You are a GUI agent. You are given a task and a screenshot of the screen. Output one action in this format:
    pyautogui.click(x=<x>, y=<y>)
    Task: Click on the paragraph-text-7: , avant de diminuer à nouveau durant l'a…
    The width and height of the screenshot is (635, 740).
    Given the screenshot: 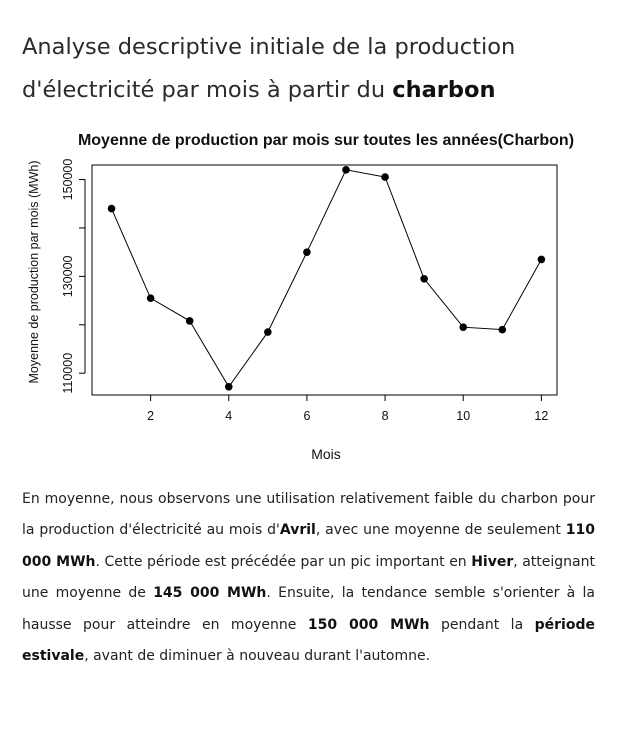 What is the action you would take?
    pyautogui.click(x=257, y=656)
    